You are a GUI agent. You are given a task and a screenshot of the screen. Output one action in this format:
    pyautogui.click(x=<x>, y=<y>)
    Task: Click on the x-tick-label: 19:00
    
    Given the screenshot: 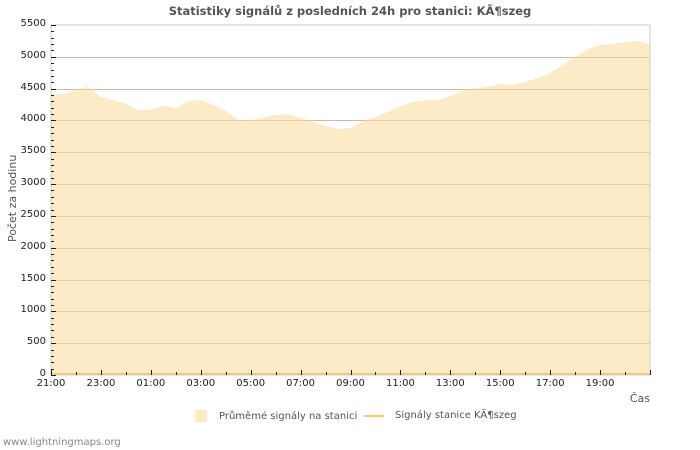 What is the action you would take?
    pyautogui.click(x=600, y=383)
    